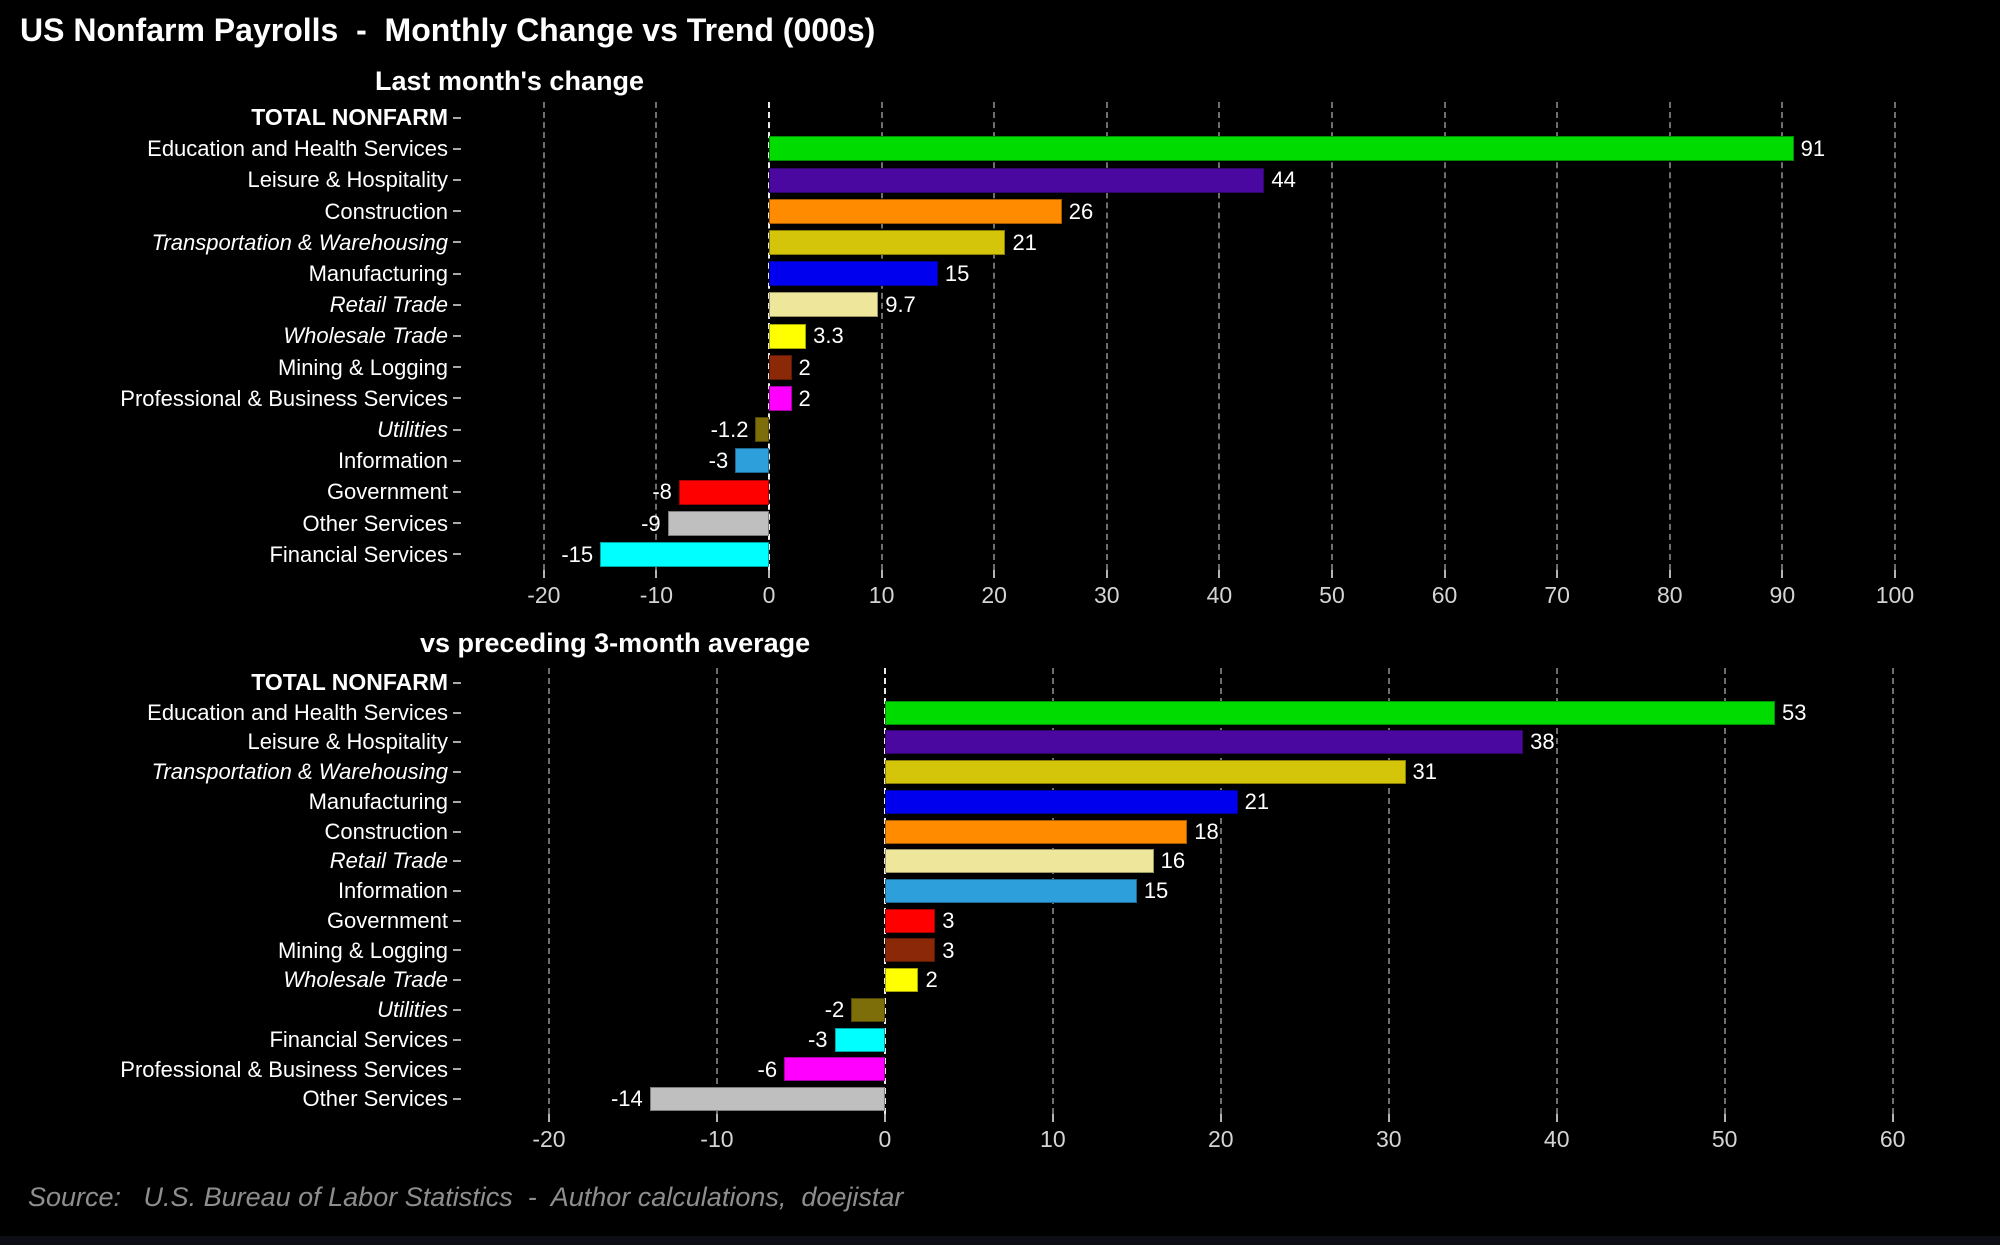  Describe the element at coordinates (752, 461) in the screenshot. I see `bar-information` at that location.